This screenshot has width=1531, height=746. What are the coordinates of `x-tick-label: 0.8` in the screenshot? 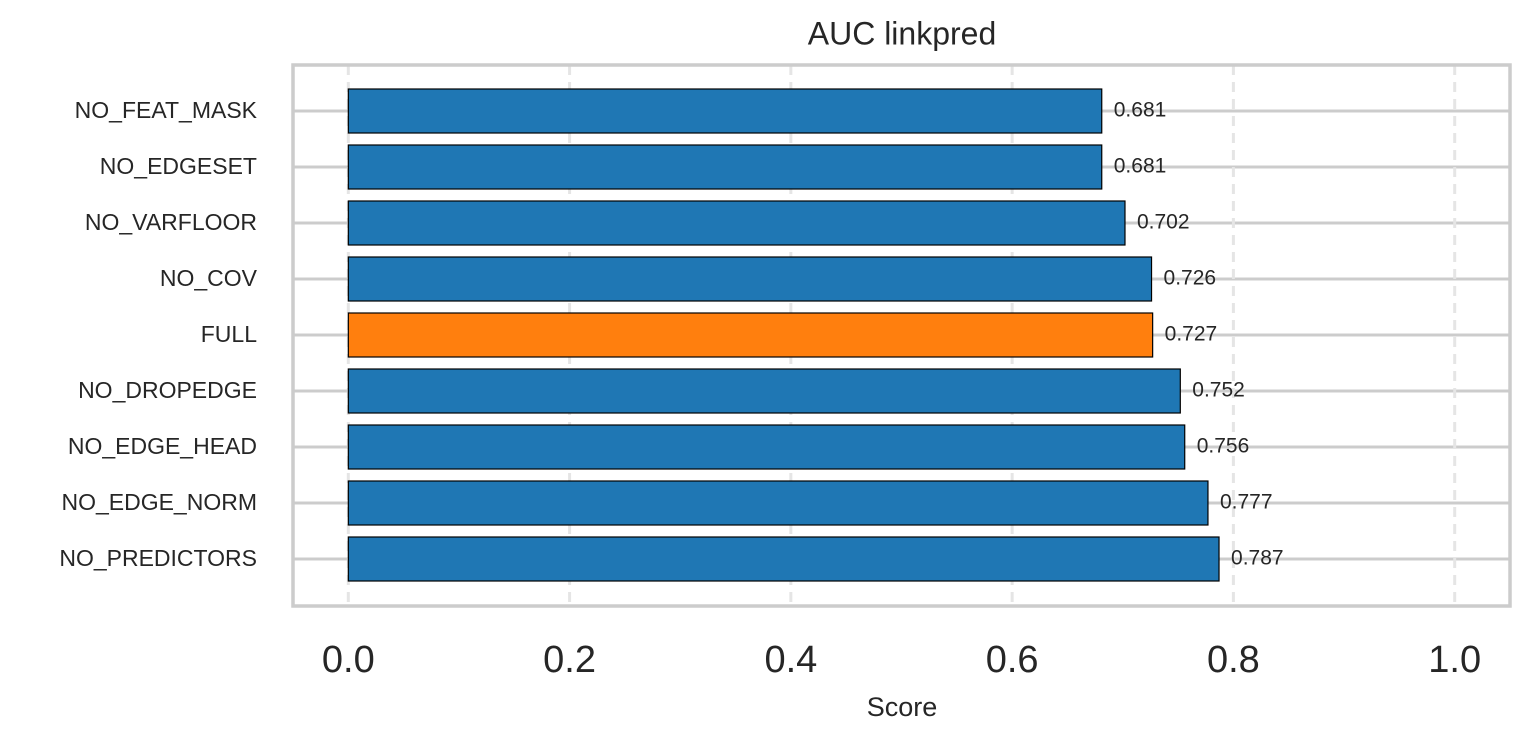 It's located at (1233, 660).